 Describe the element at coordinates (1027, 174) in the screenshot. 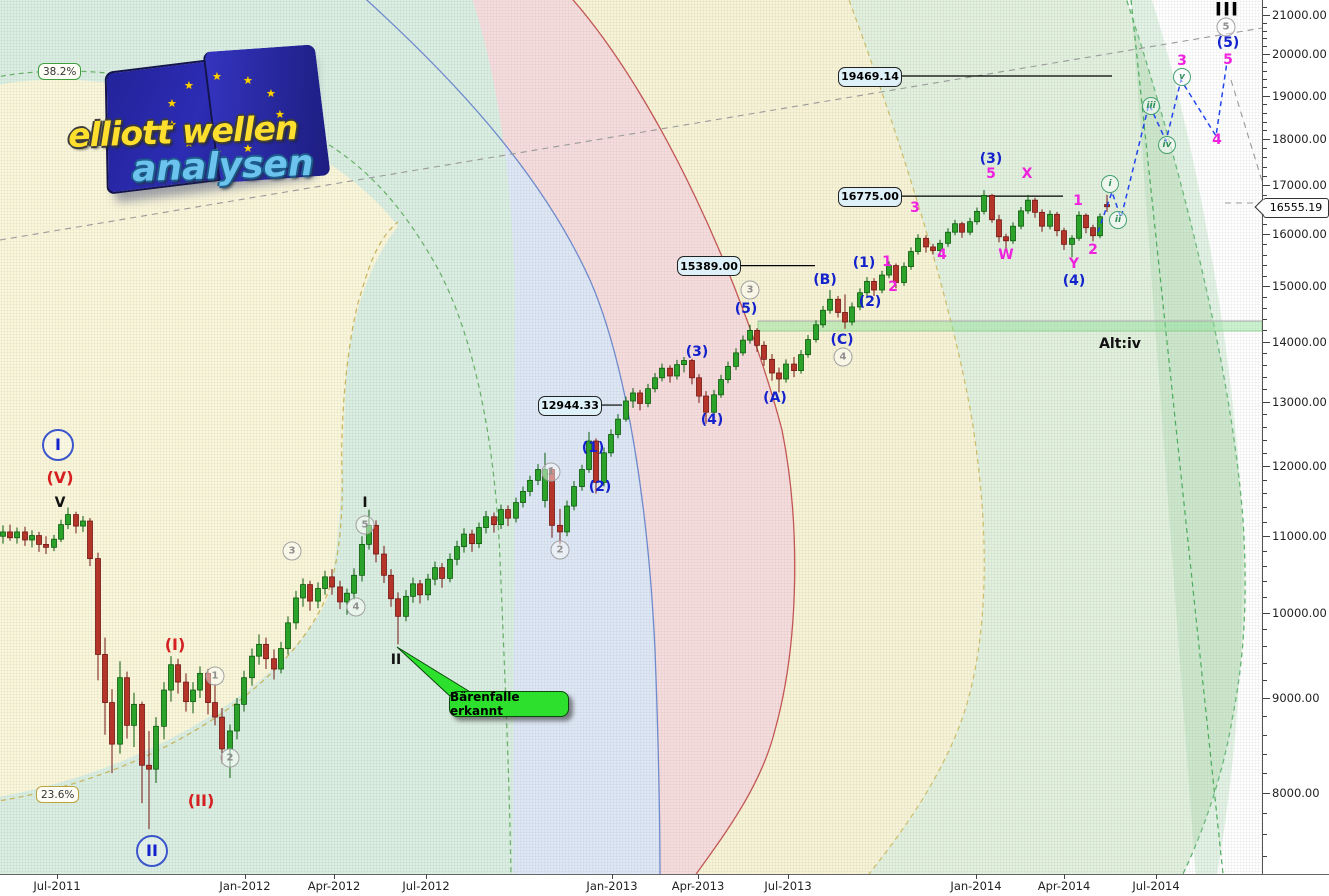

I see `wave-label-magenta: X` at that location.